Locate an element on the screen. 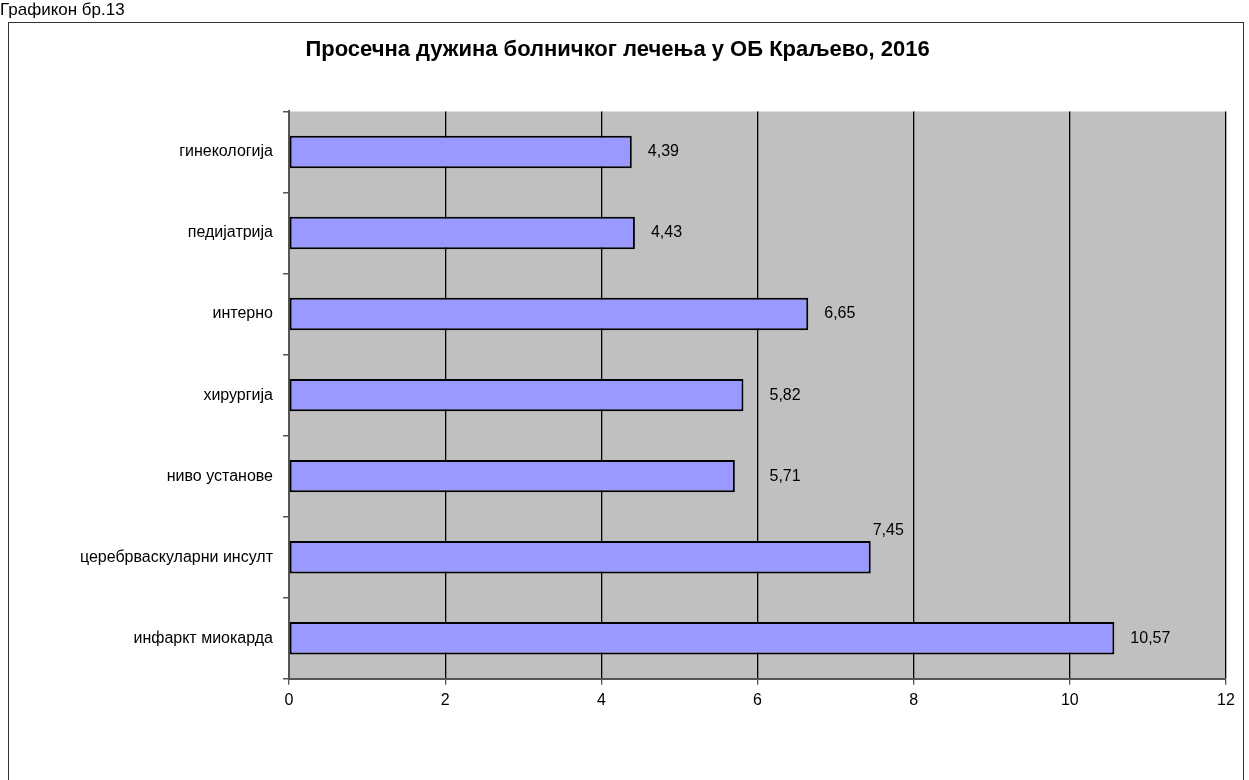 The image size is (1249, 780). data-label: 5,71 is located at coordinates (785, 475).